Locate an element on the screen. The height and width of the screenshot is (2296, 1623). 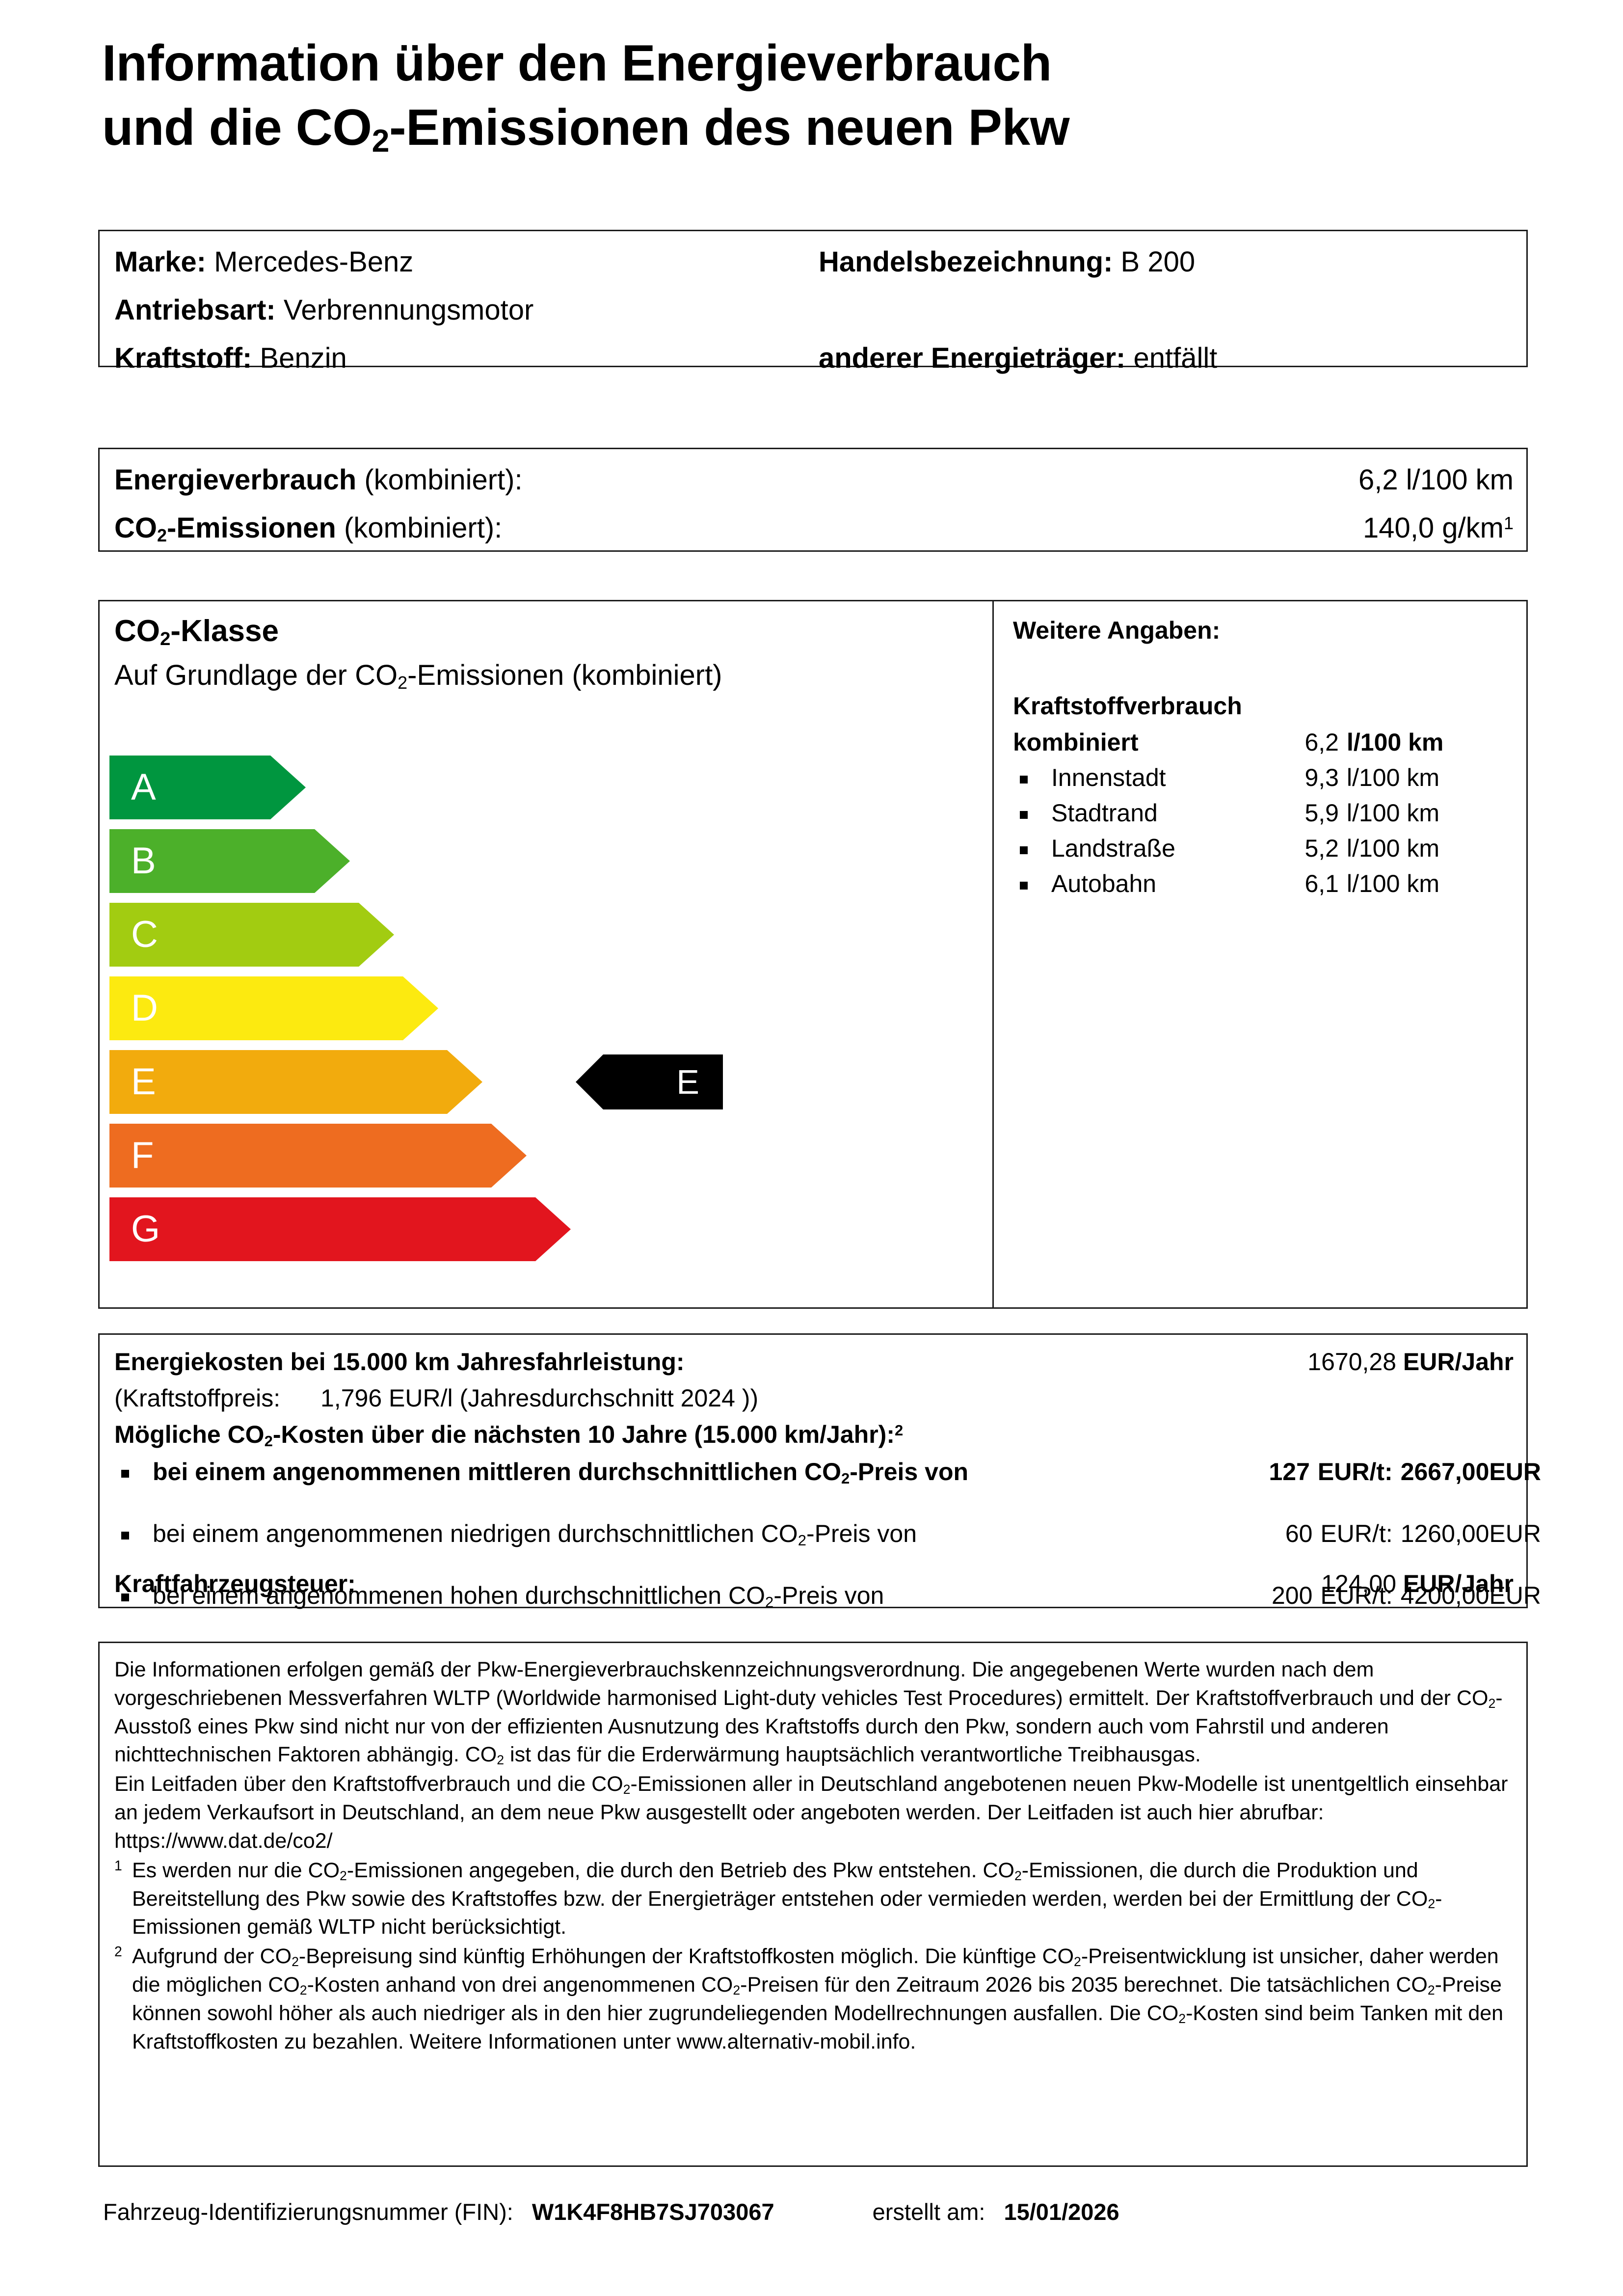
field-antriebsart: Antriebsart: Verbrennungsmotor is located at coordinates (323, 310).